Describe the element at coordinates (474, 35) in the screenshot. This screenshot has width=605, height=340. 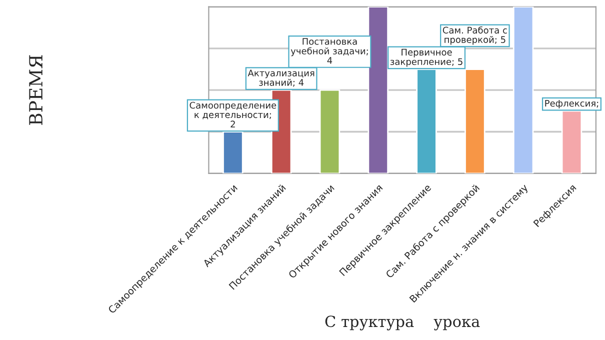
I see `data-label: Сам. Работа с проверкой; 5` at that location.